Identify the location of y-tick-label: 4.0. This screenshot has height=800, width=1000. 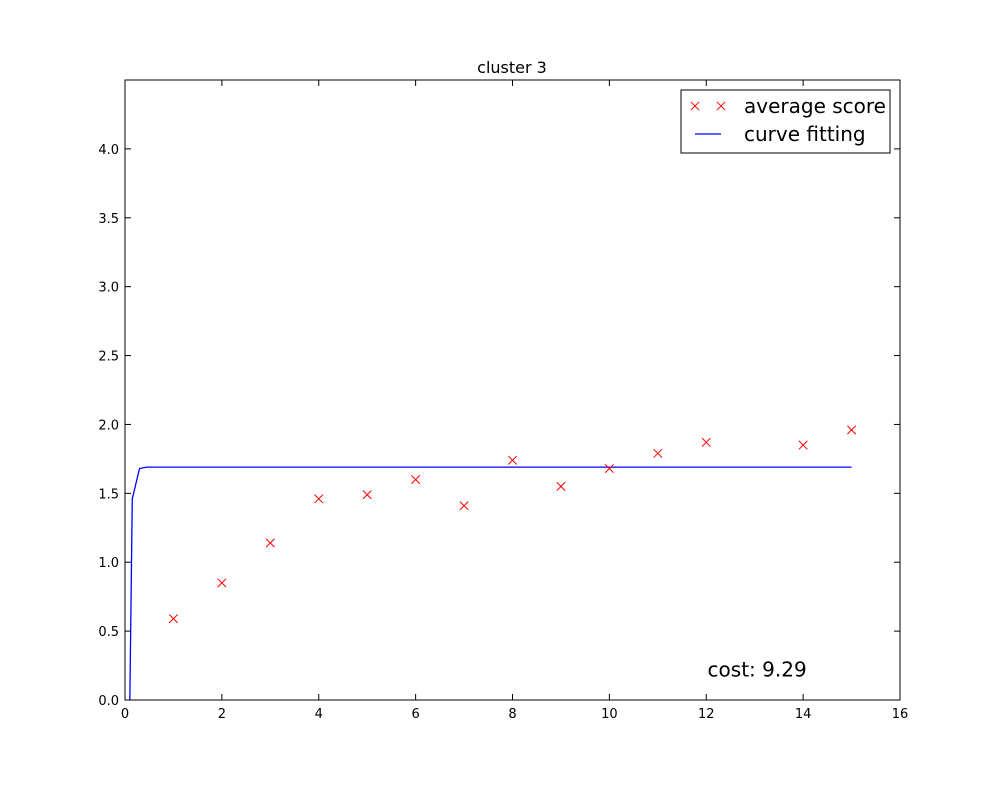
(108, 150).